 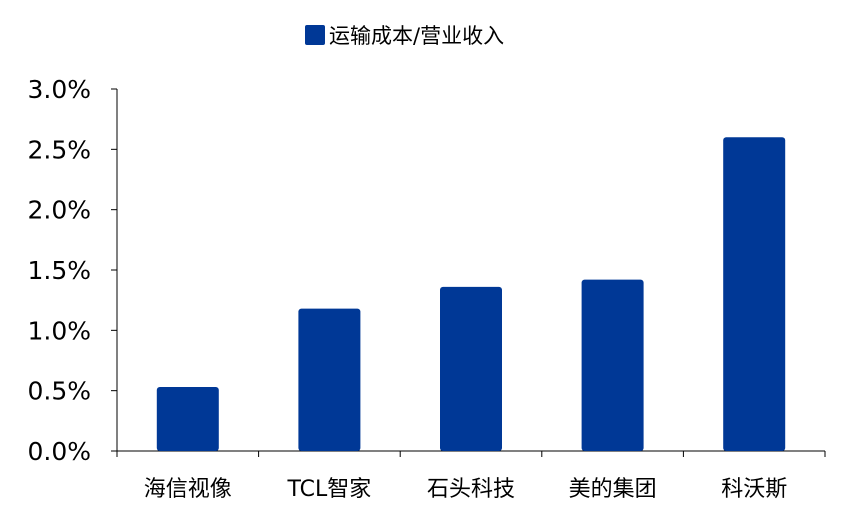 What do you see at coordinates (188, 489) in the screenshot?
I see `x-tick-label: 海信视像` at bounding box center [188, 489].